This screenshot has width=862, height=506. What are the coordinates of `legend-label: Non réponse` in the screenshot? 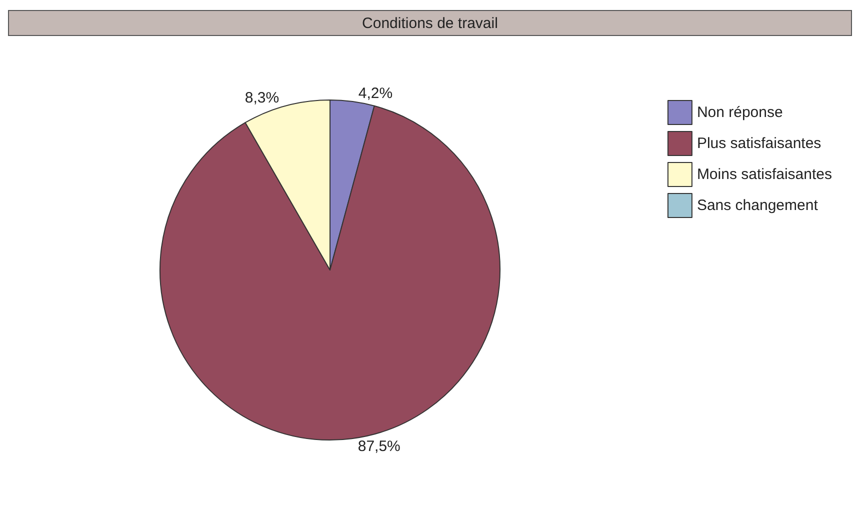 It's located at (739, 112).